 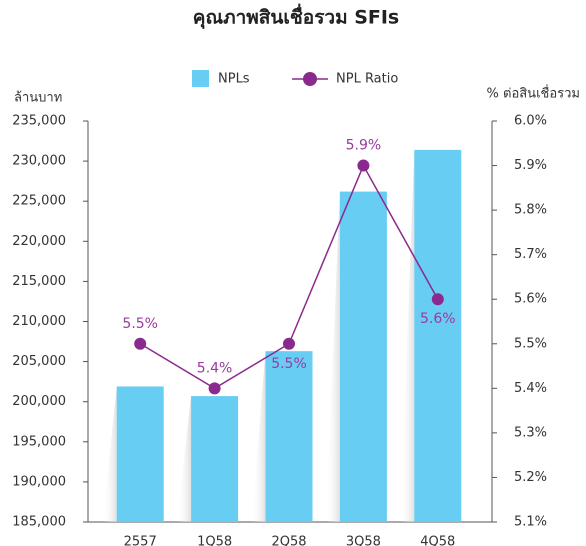 I want to click on y-tick-label: 205,000, so click(x=39, y=361).